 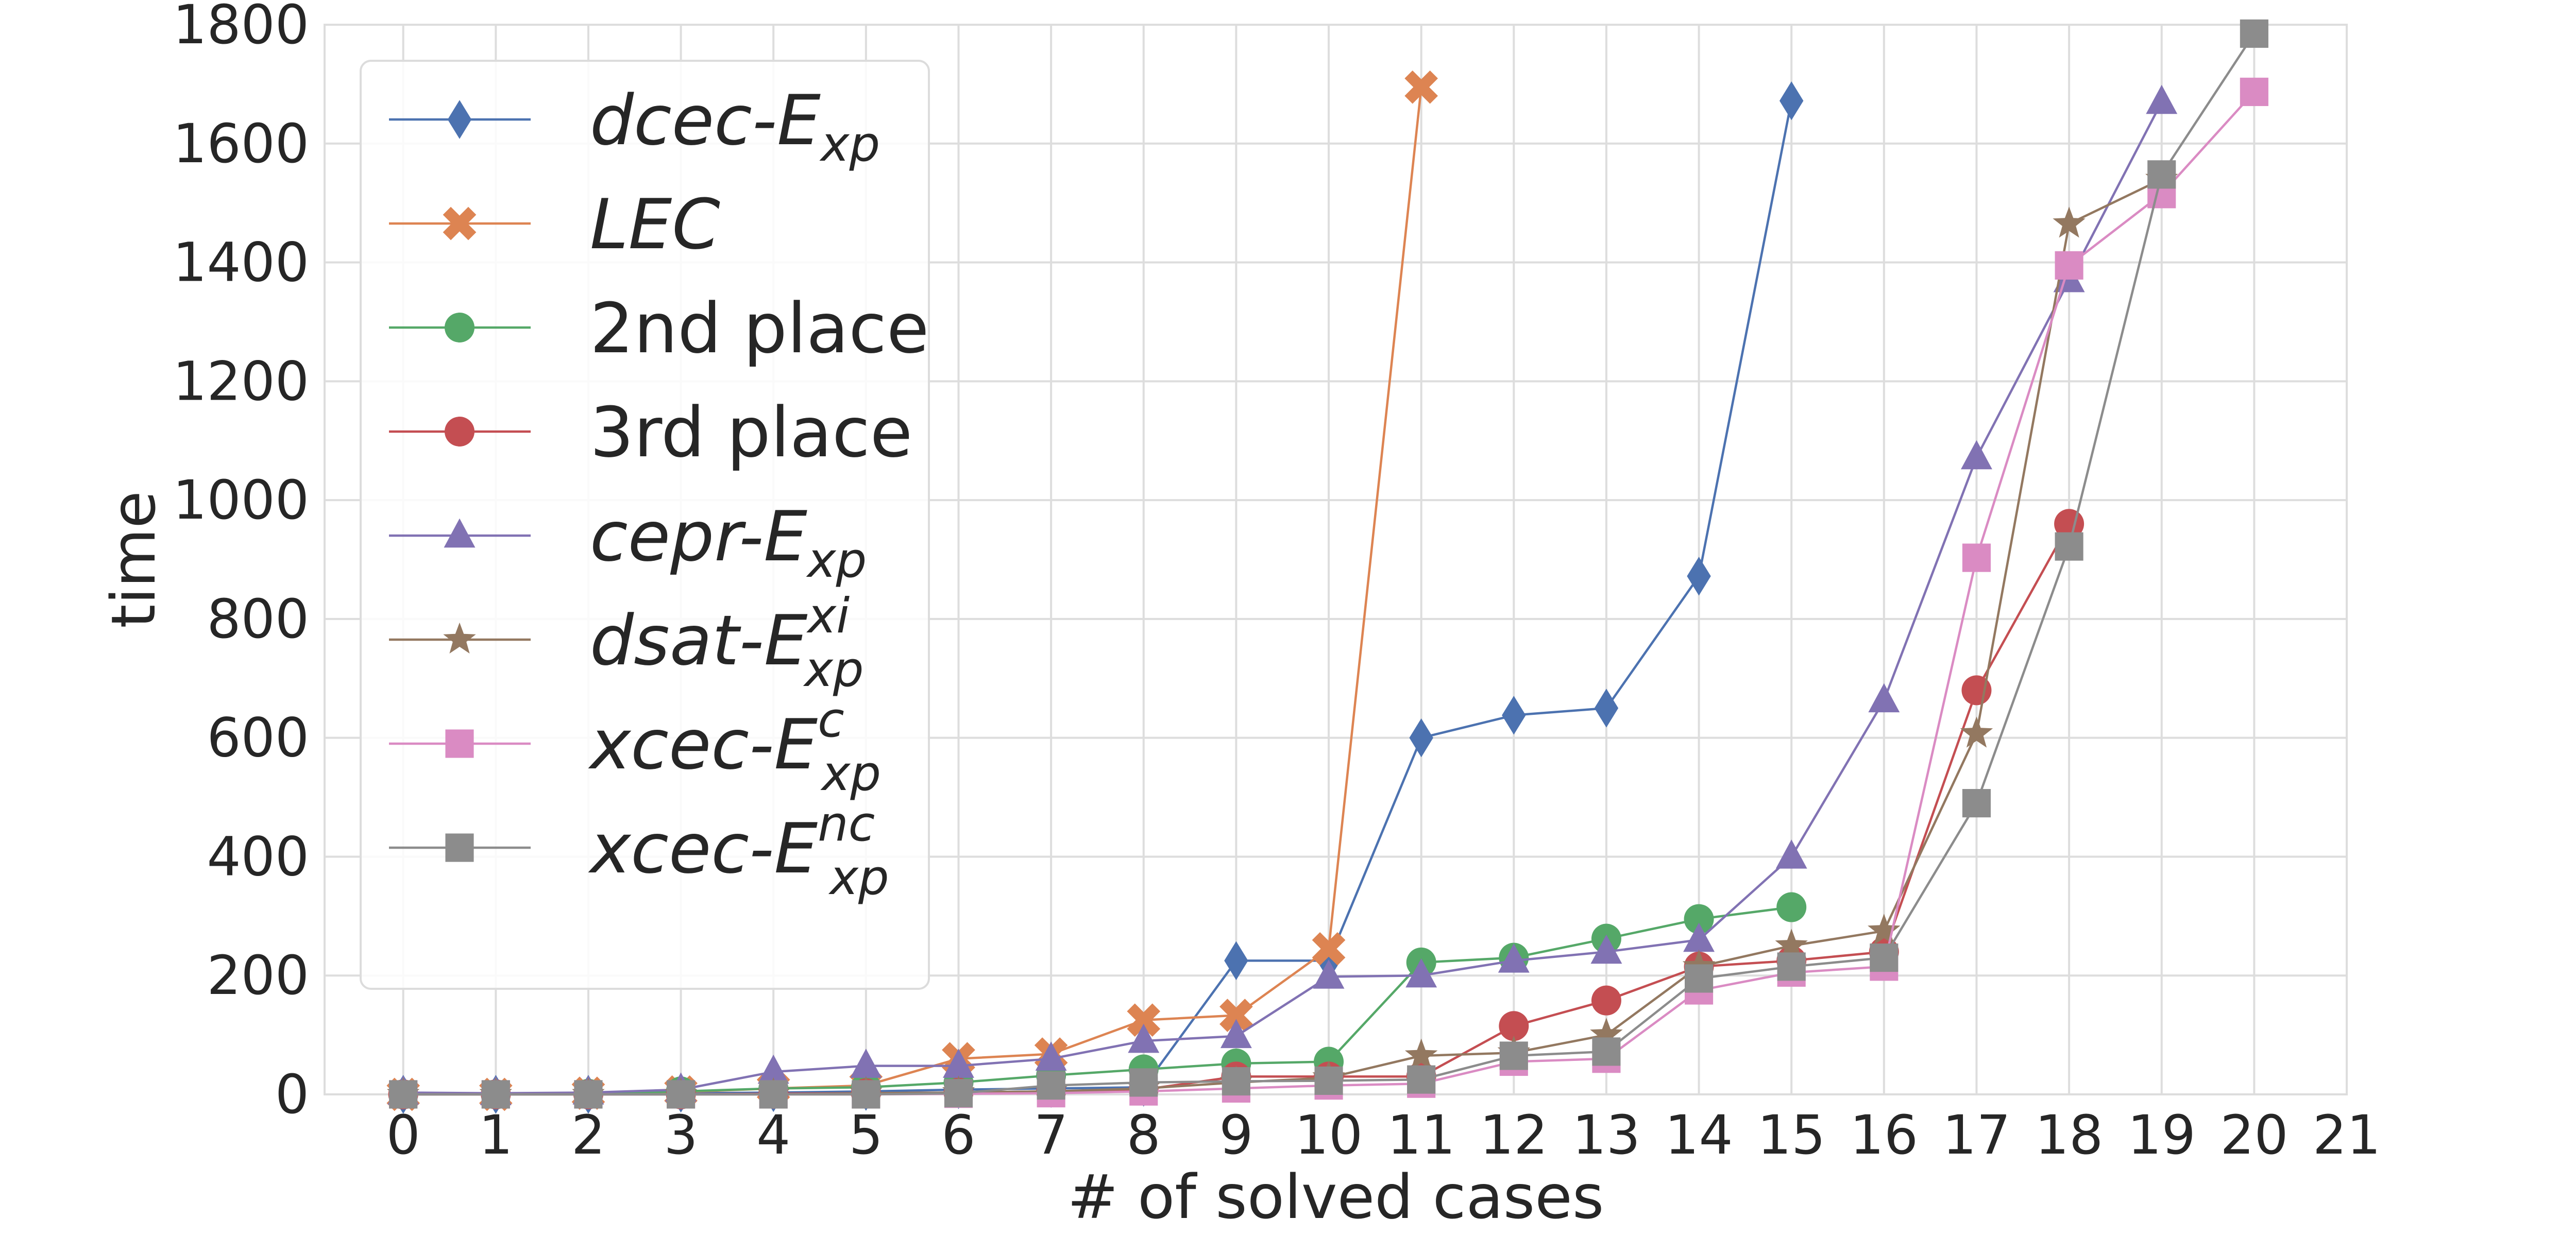 I want to click on legend-label: xcec-Ec xp, so click(x=734, y=747).